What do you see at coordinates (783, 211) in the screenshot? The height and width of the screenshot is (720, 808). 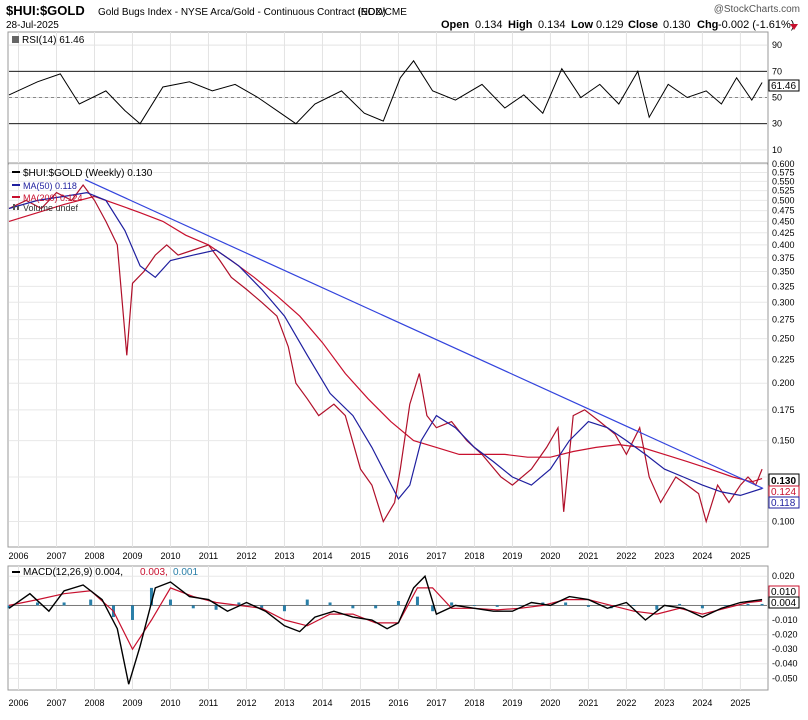 I see `price-tick-label: 0.475` at bounding box center [783, 211].